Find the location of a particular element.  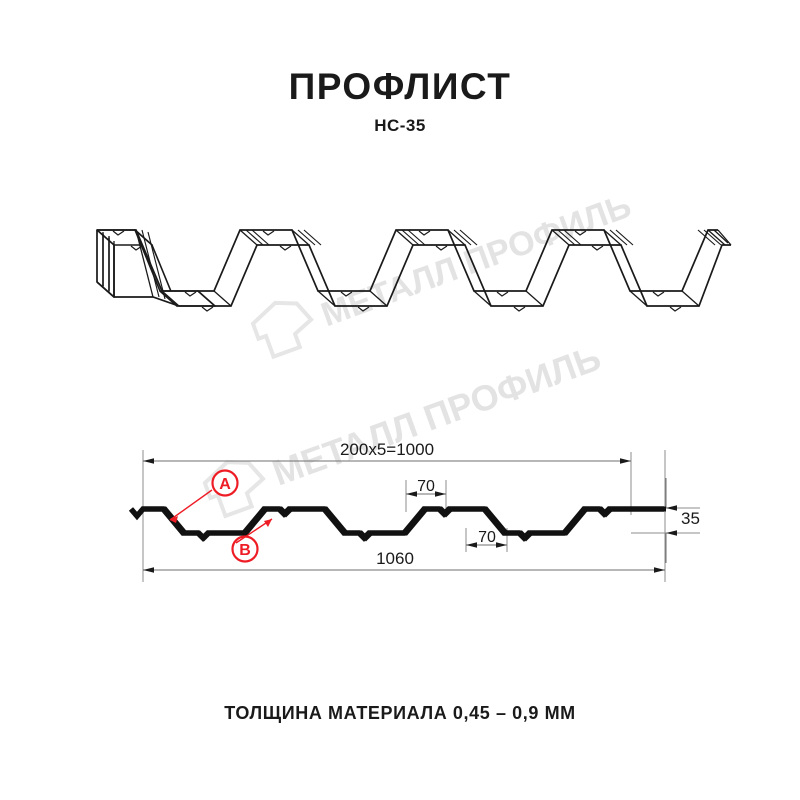

dim-text-pitch: 200x5=1000 is located at coordinates (387, 449).